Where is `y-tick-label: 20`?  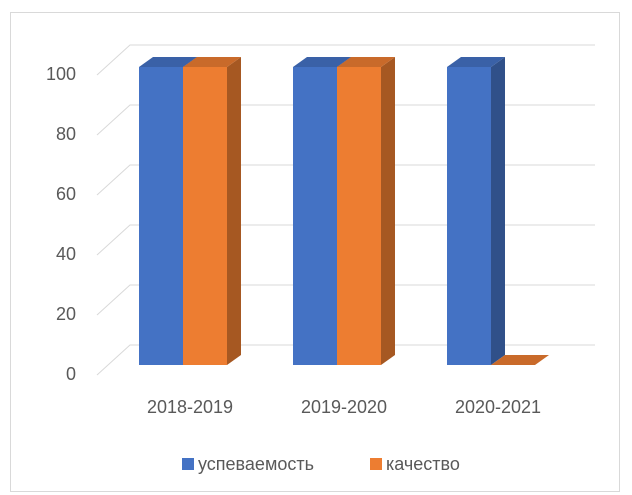 y-tick-label: 20 is located at coordinates (66, 314).